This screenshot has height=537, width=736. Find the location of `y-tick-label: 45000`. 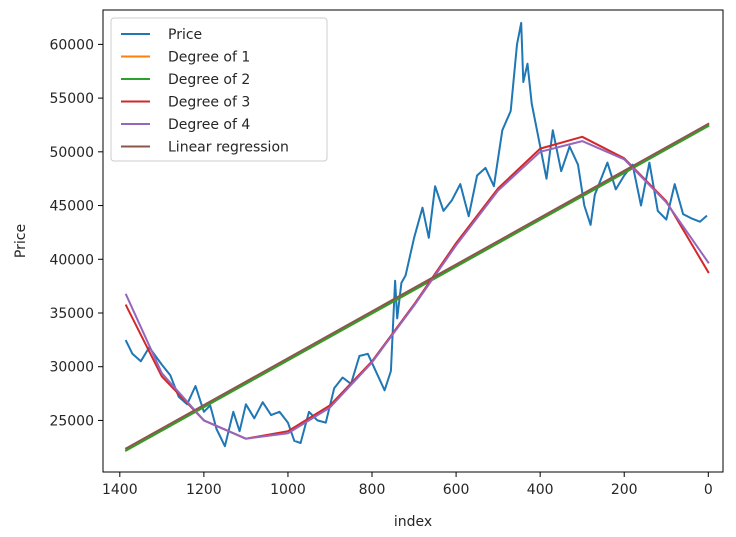

y-tick-label: 45000 is located at coordinates (71, 207).